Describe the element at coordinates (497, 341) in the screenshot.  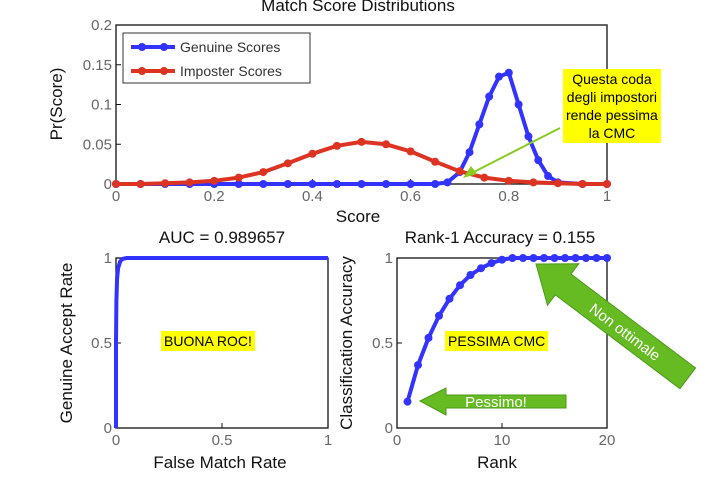
I see `callout-bad-cmc: PESSIMA CMC` at that location.